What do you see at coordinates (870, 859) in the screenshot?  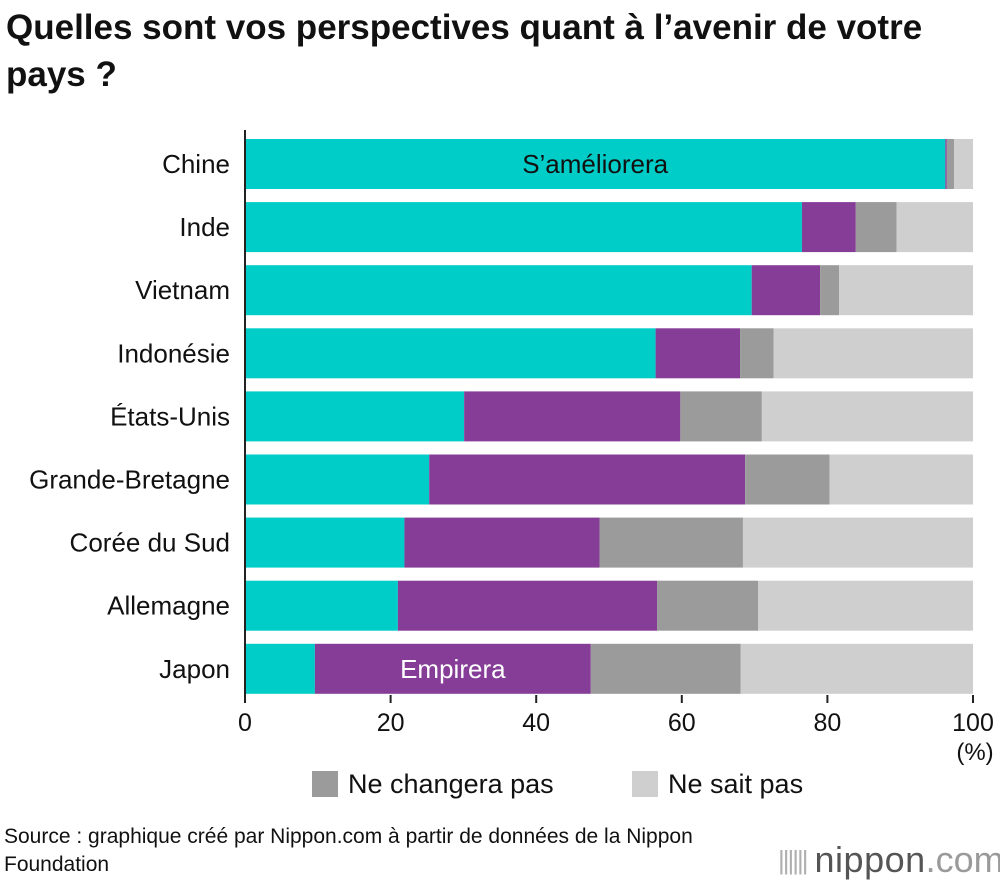 I see `logo-brand: nippon` at bounding box center [870, 859].